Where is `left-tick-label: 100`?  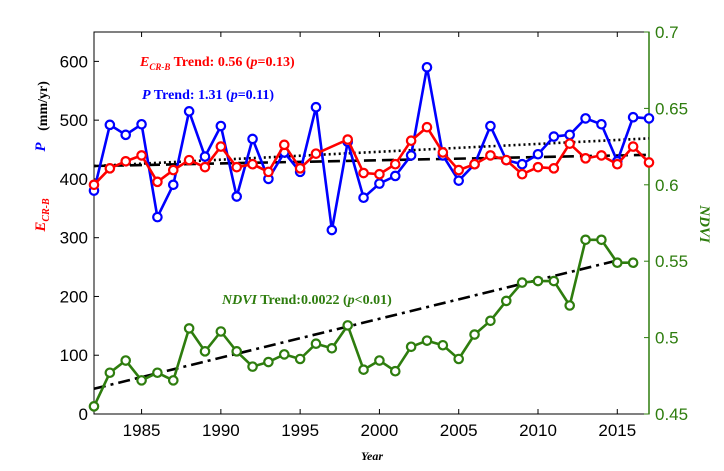
left-tick-label: 100 is located at coordinates (74, 355).